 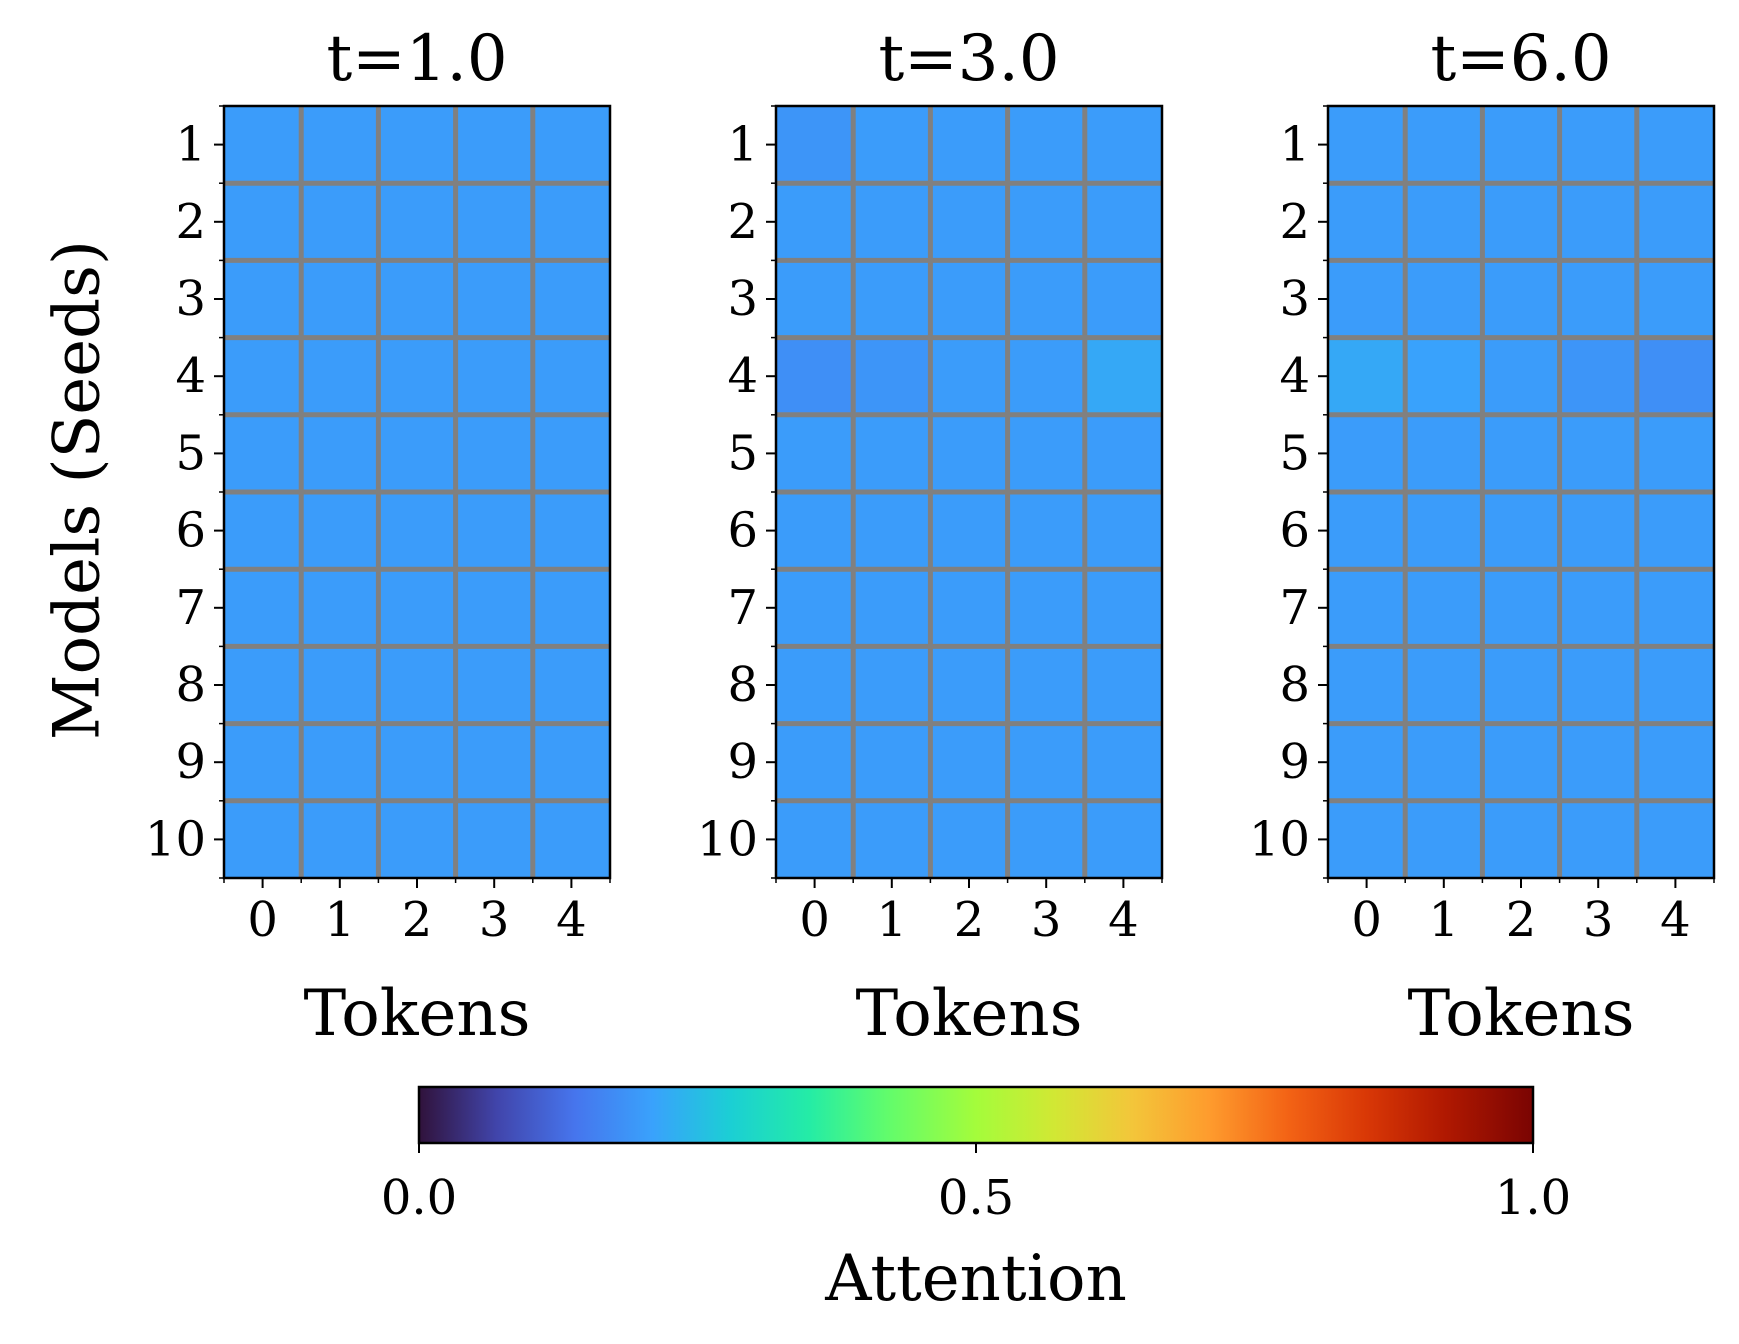 What do you see at coordinates (1521, 920) in the screenshot?
I see `x-tick-label: 2` at bounding box center [1521, 920].